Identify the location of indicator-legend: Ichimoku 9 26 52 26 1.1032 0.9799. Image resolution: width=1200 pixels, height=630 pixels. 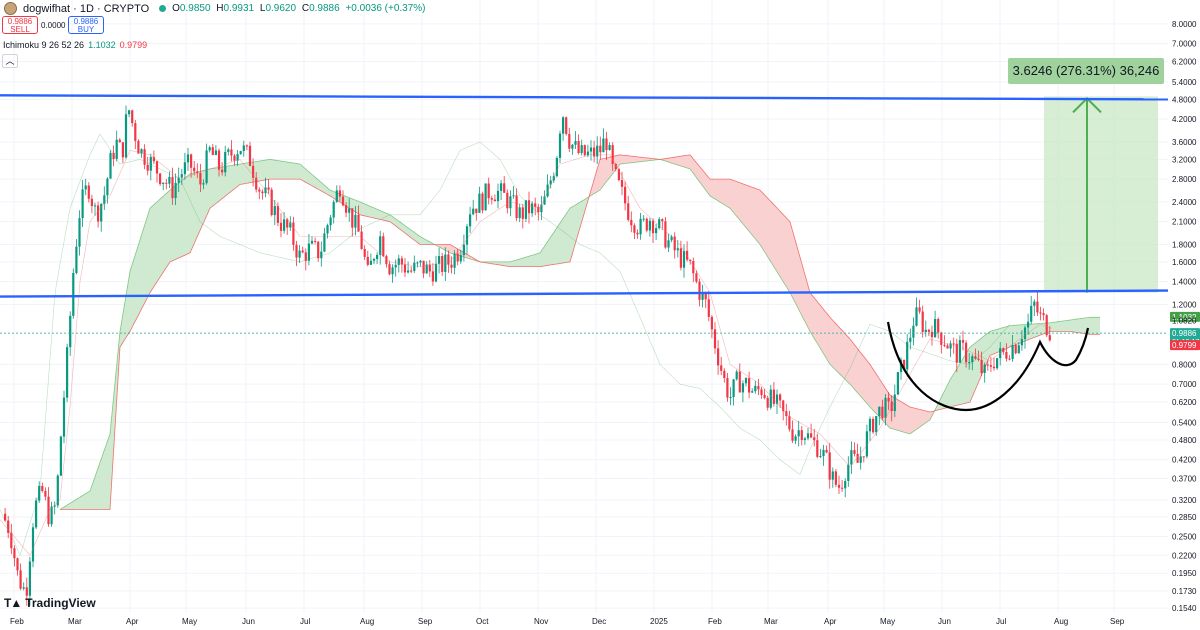
(75, 45).